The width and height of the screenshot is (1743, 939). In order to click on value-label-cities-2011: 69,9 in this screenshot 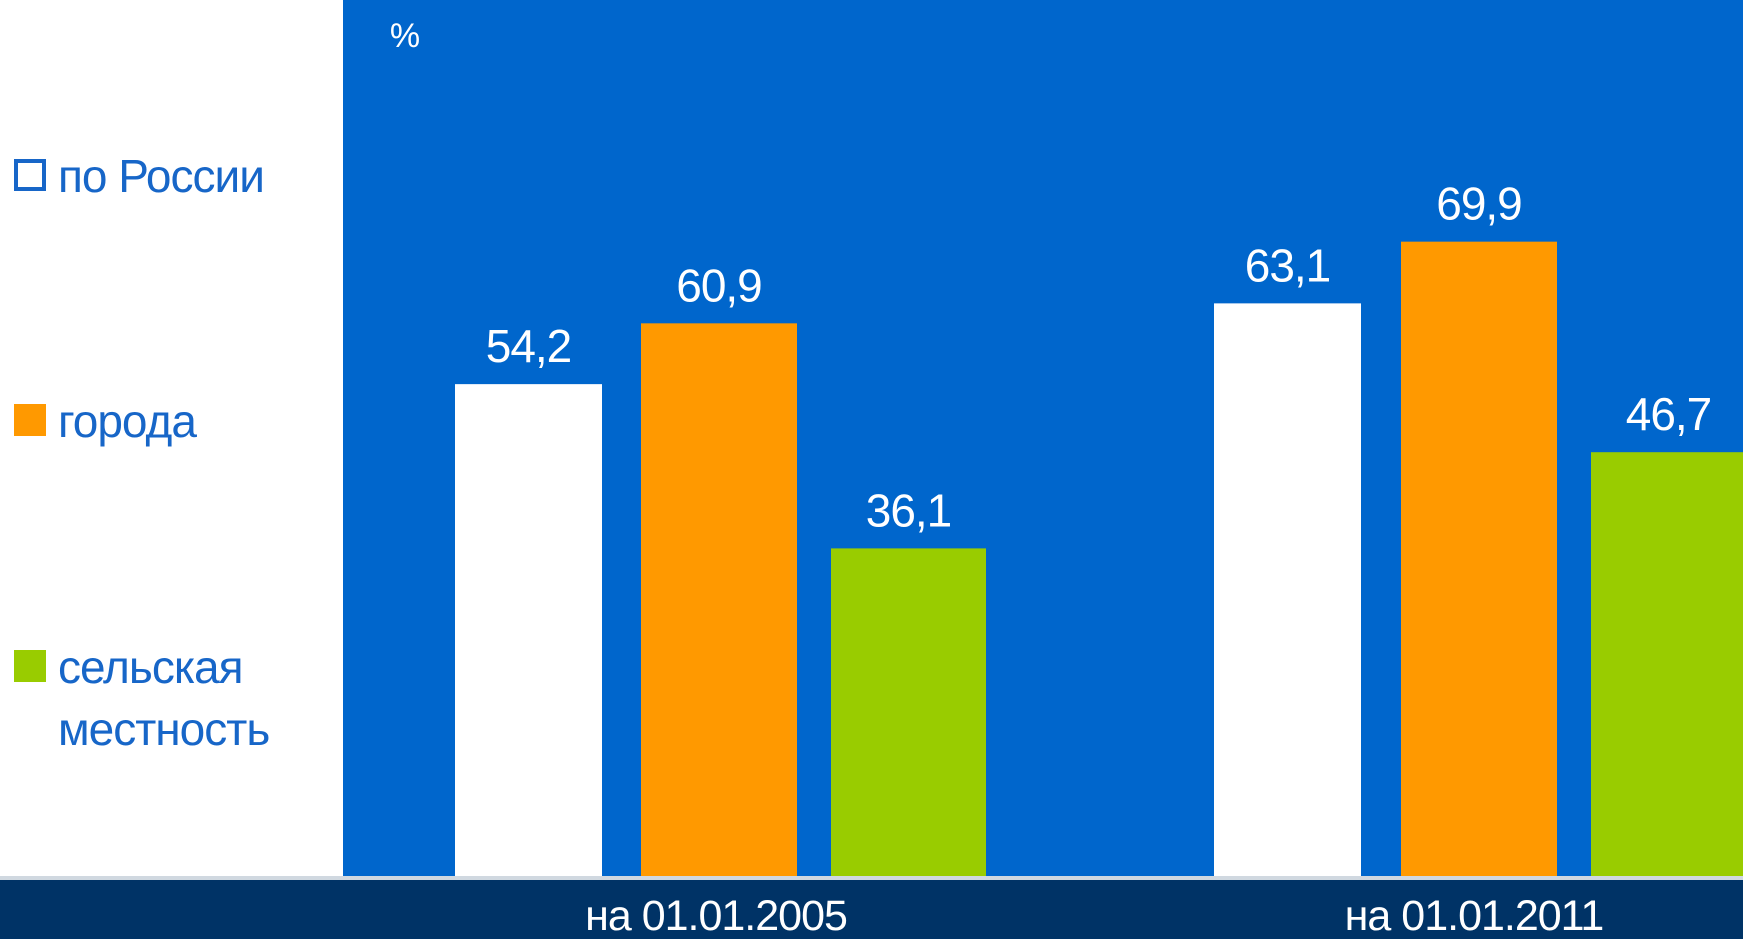, I will do `click(1479, 204)`.